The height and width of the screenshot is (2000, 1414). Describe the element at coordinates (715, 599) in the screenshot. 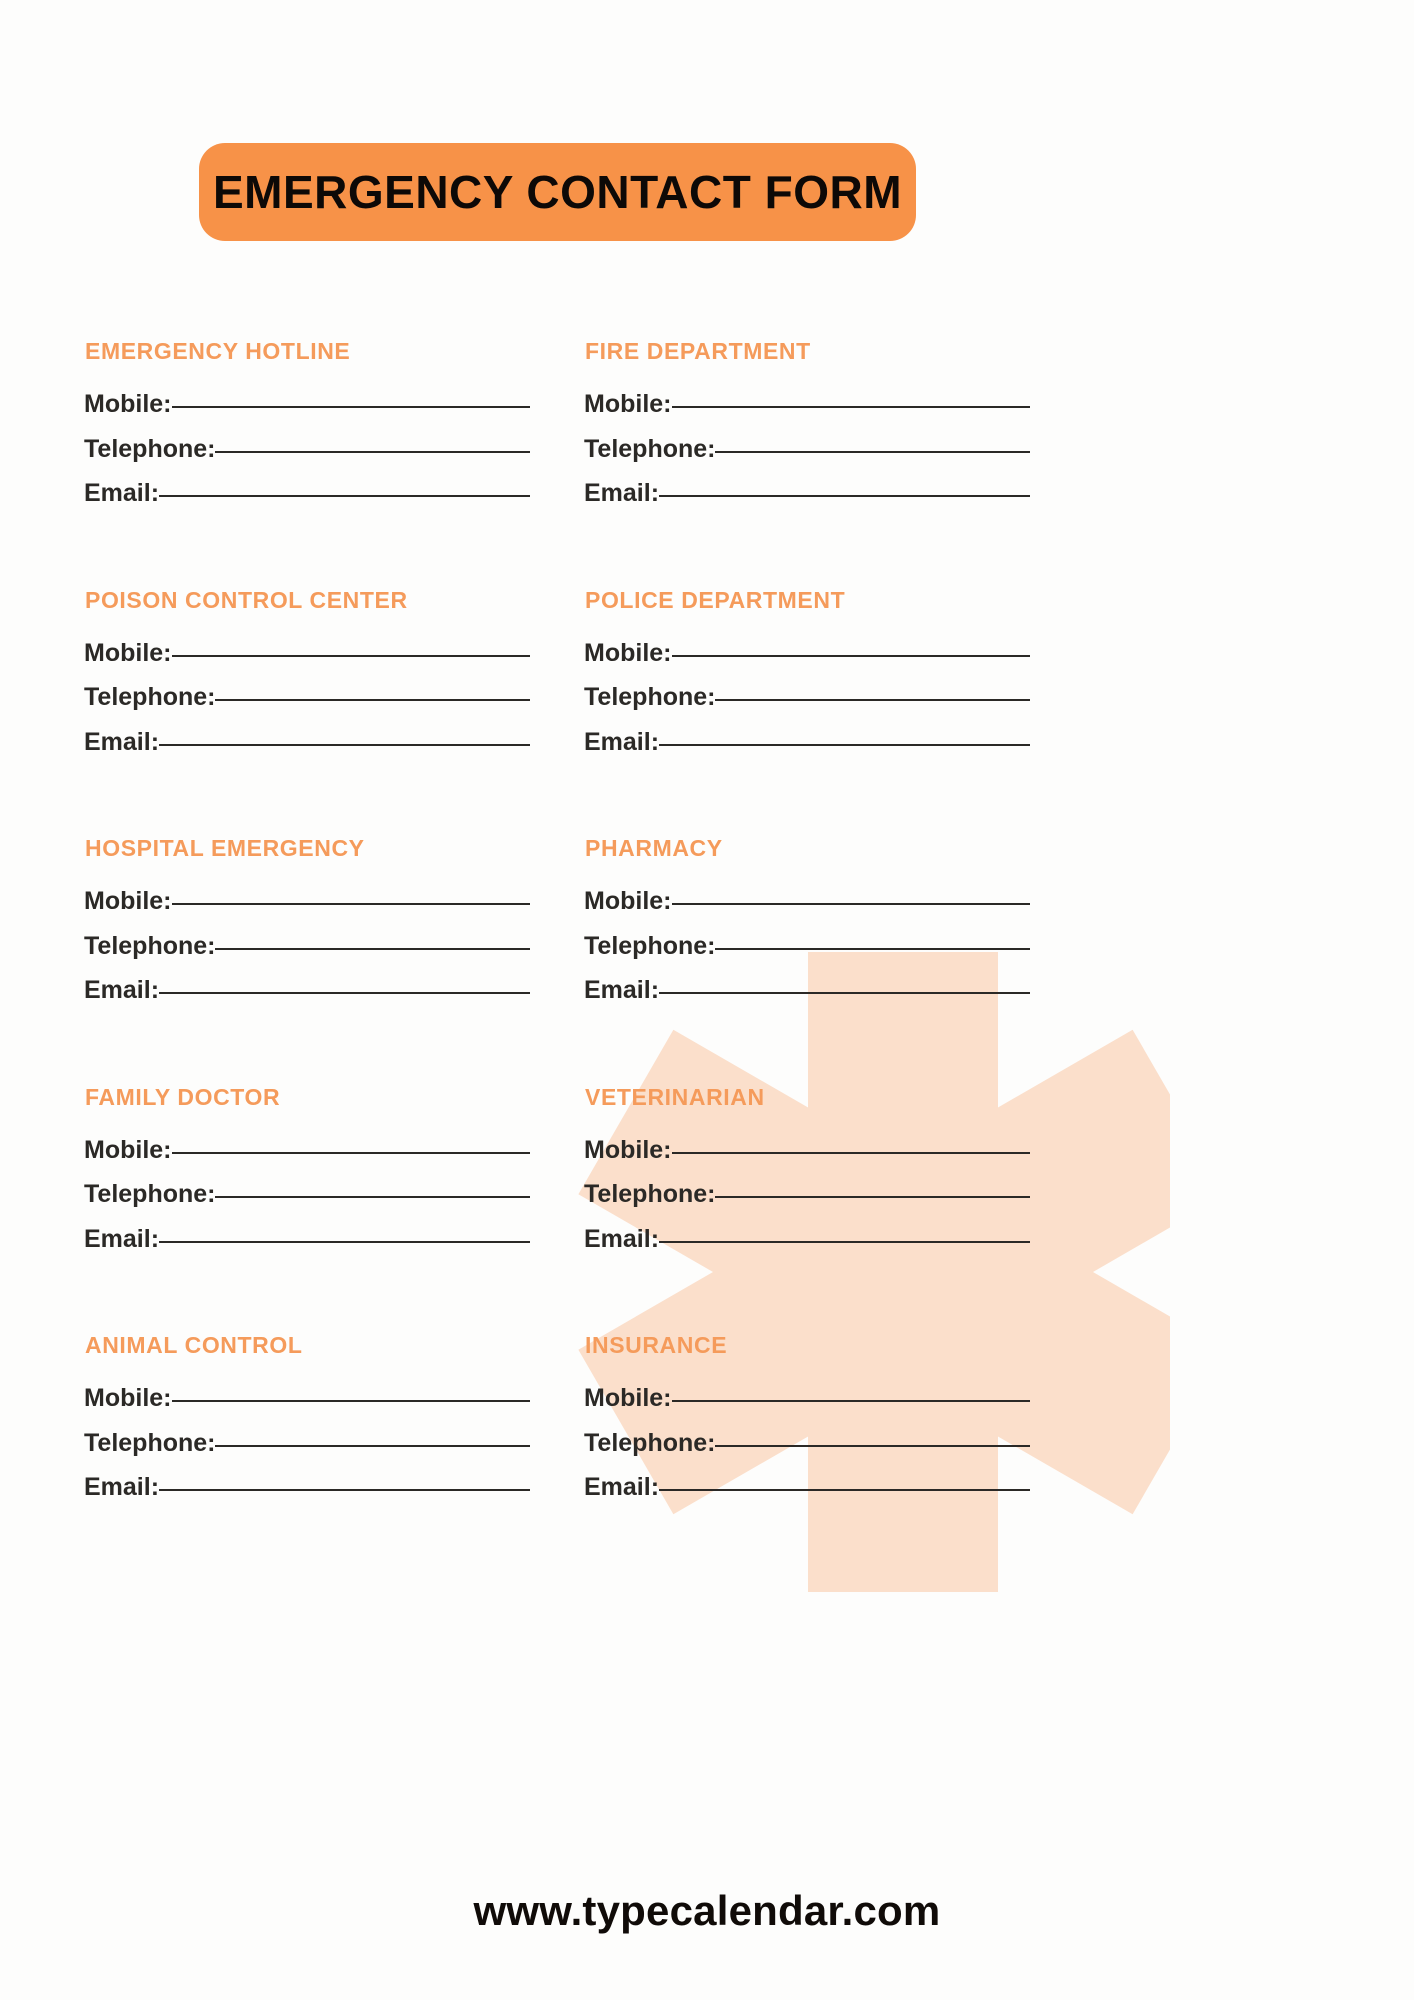

I see `section-header-police-department: POLICE DEPARTMENT` at that location.